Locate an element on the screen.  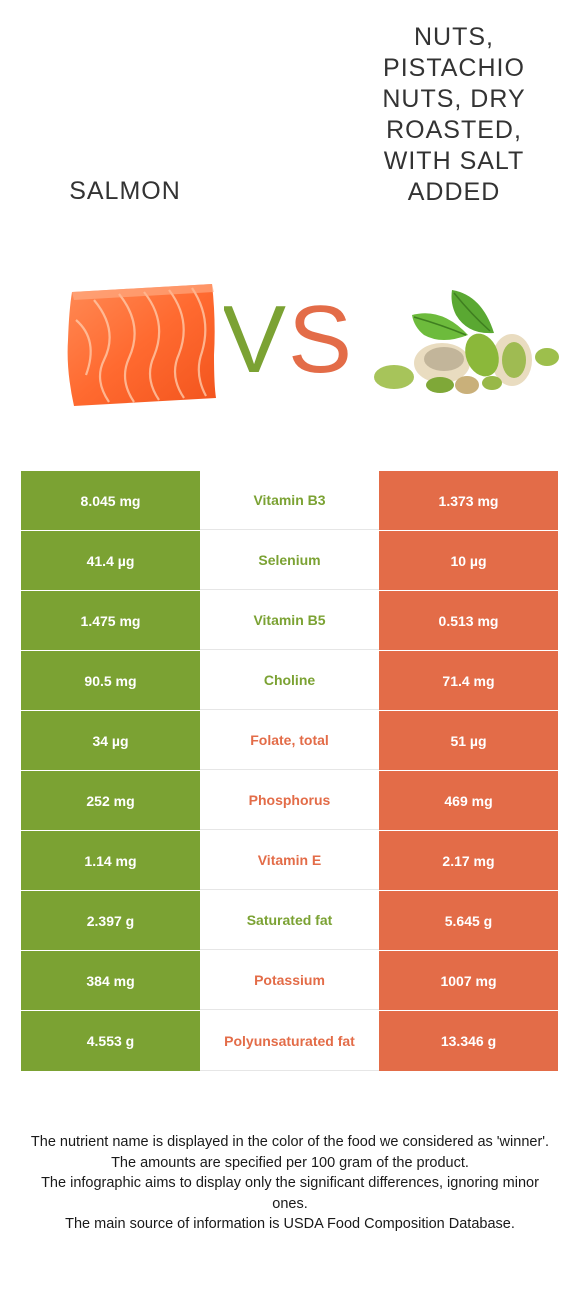
right-value-cell: 51 µg is located at coordinates (468, 740).